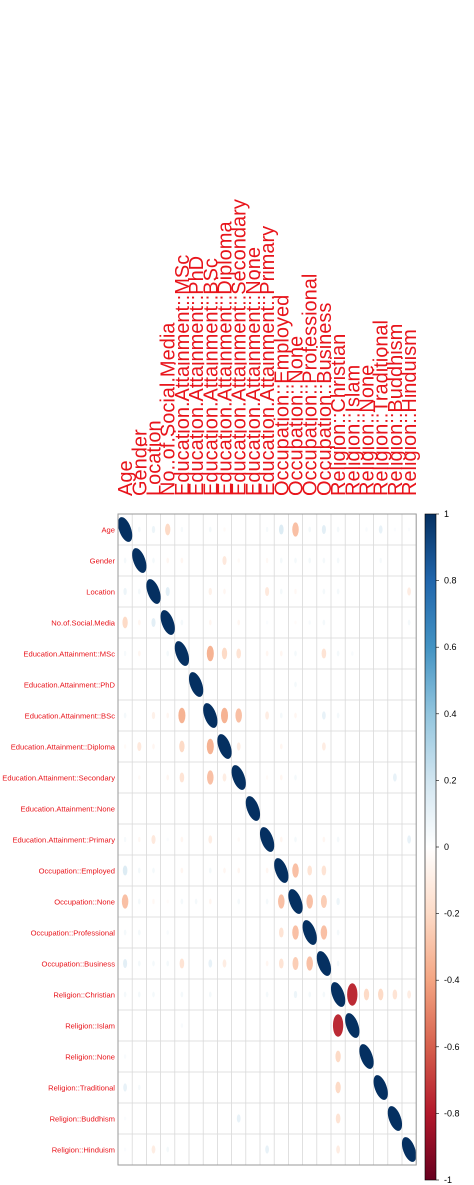 The height and width of the screenshot is (1185, 474). I want to click on row-label: Education.Attainment::Primary, so click(63, 840).